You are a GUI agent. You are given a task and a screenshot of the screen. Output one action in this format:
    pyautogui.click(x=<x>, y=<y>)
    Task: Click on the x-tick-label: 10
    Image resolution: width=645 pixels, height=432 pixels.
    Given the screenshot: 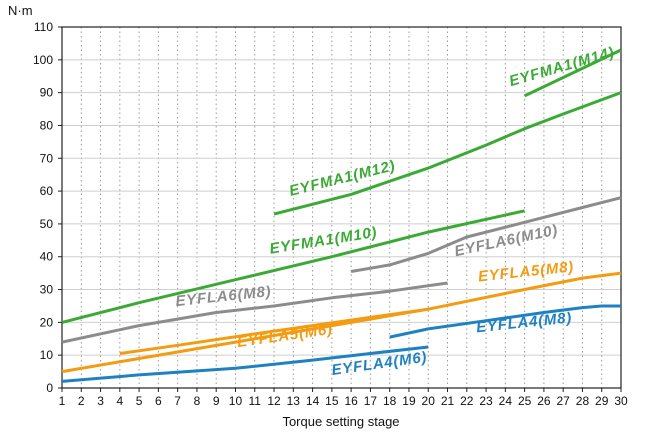 What is the action you would take?
    pyautogui.click(x=236, y=401)
    